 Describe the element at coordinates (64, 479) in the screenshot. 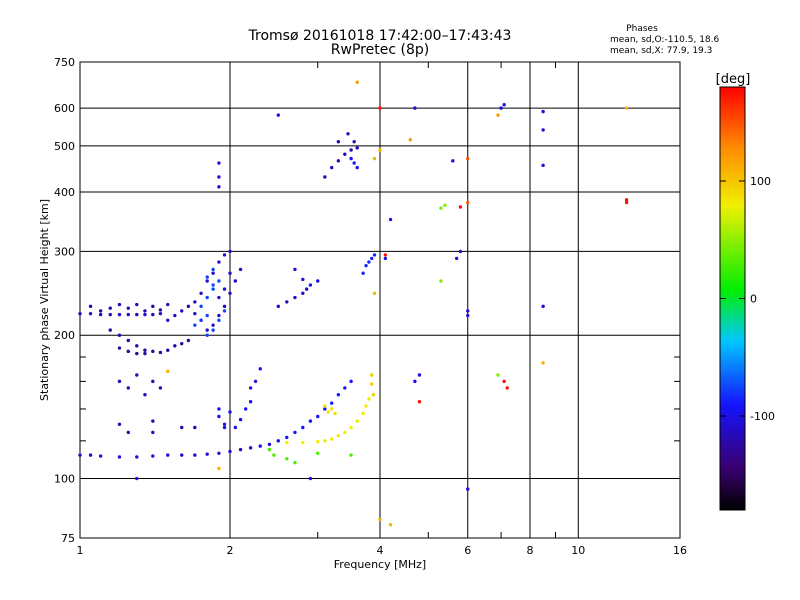

I see `y-tick-label: 100` at that location.